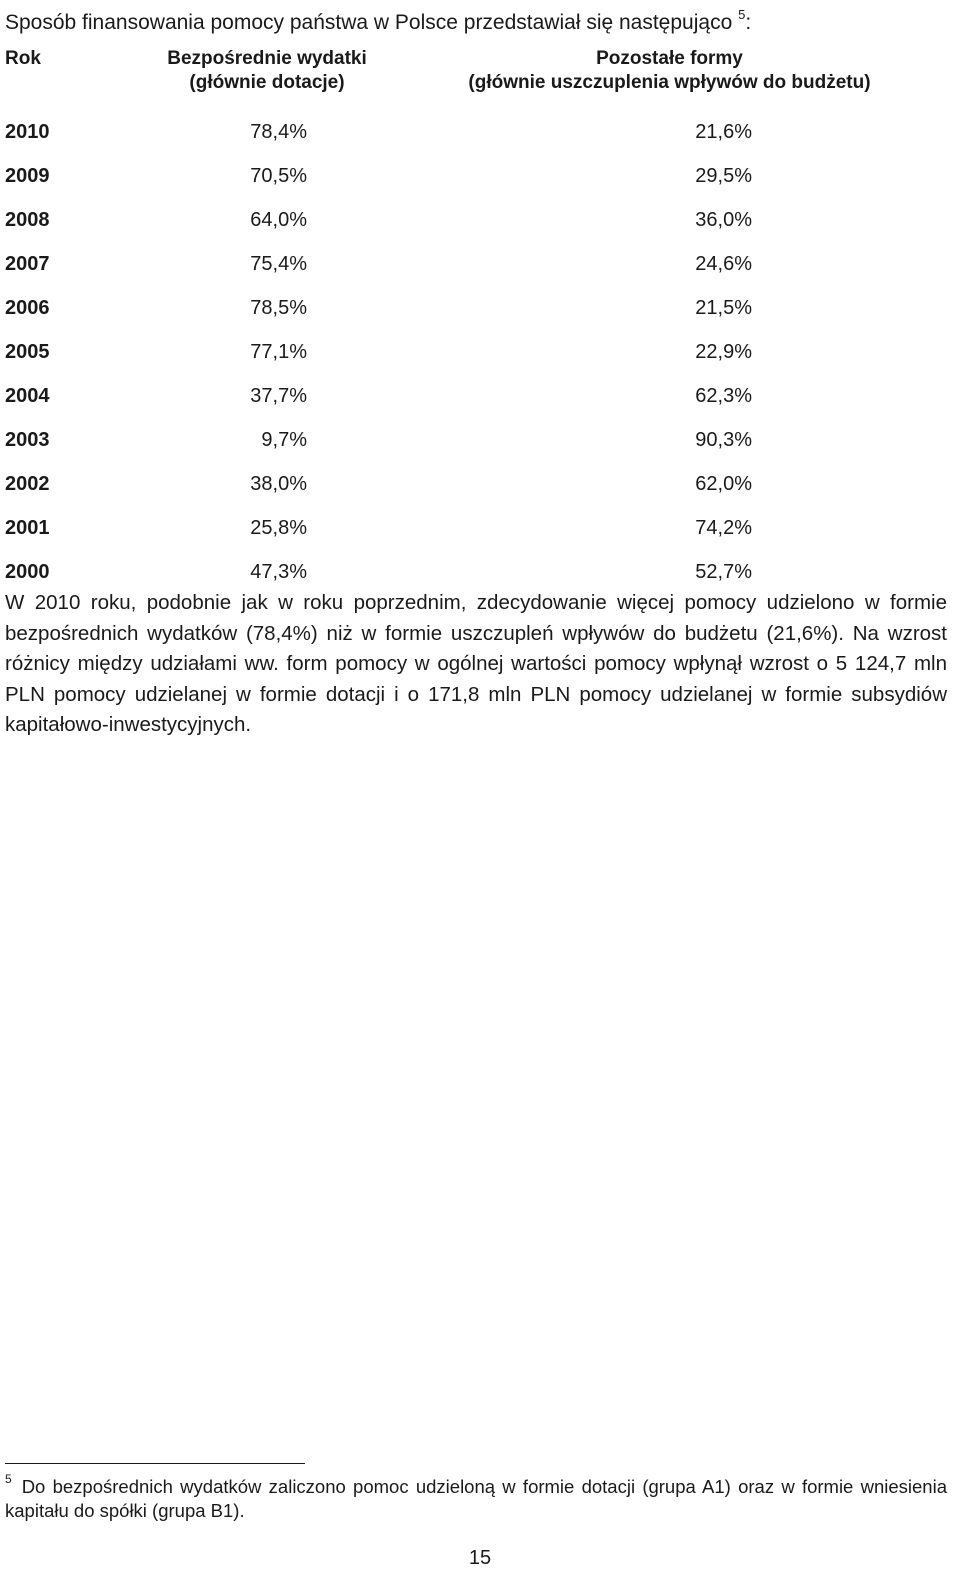 The width and height of the screenshot is (960, 1588). What do you see at coordinates (27, 264) in the screenshot?
I see `cell-year: 2007` at bounding box center [27, 264].